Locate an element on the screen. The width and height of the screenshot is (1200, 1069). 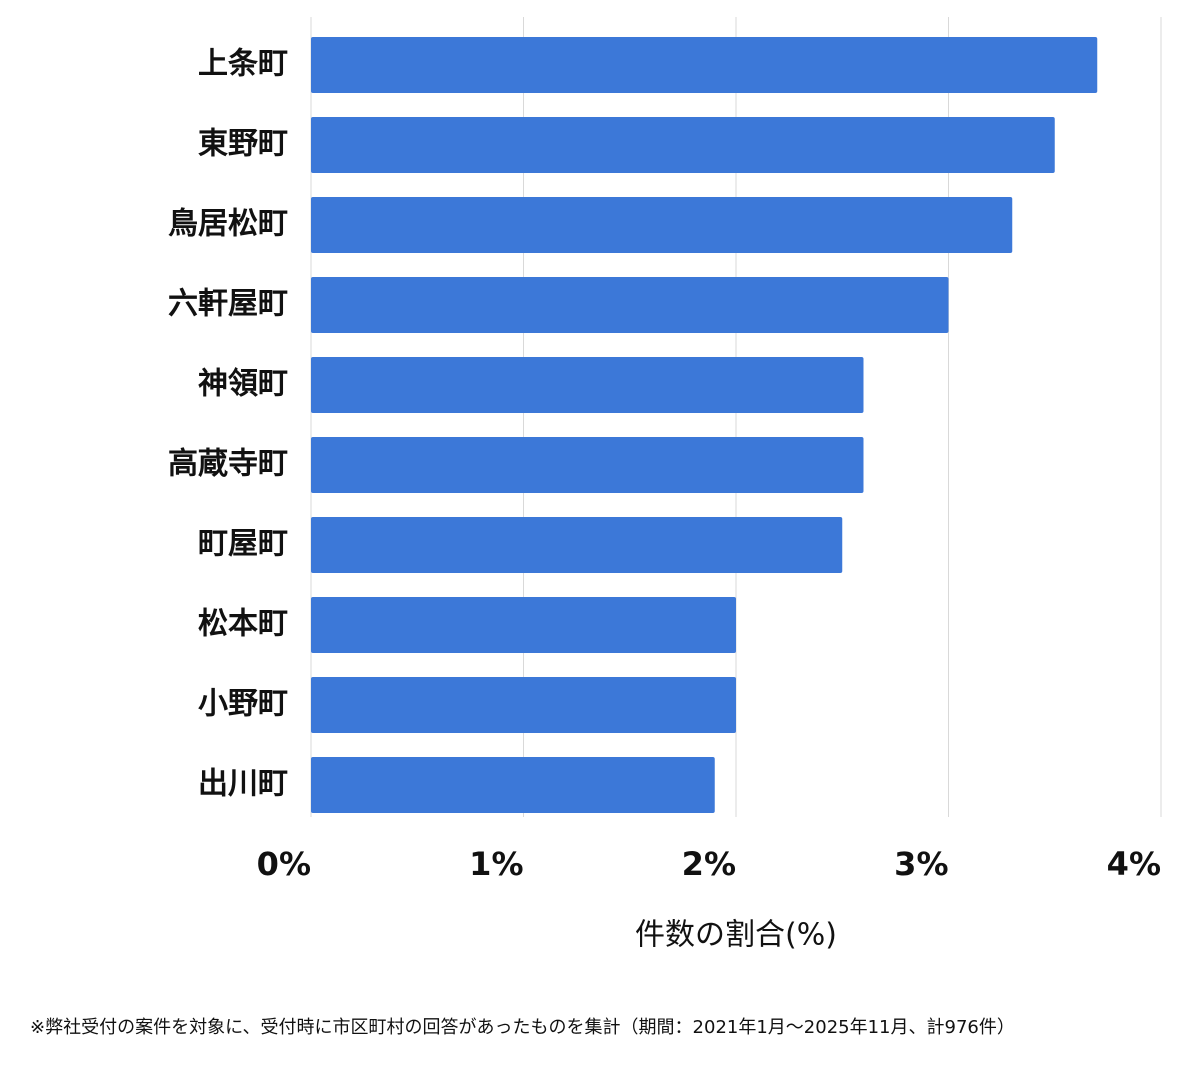
y-tick-label: 町屋町 is located at coordinates (243, 544).